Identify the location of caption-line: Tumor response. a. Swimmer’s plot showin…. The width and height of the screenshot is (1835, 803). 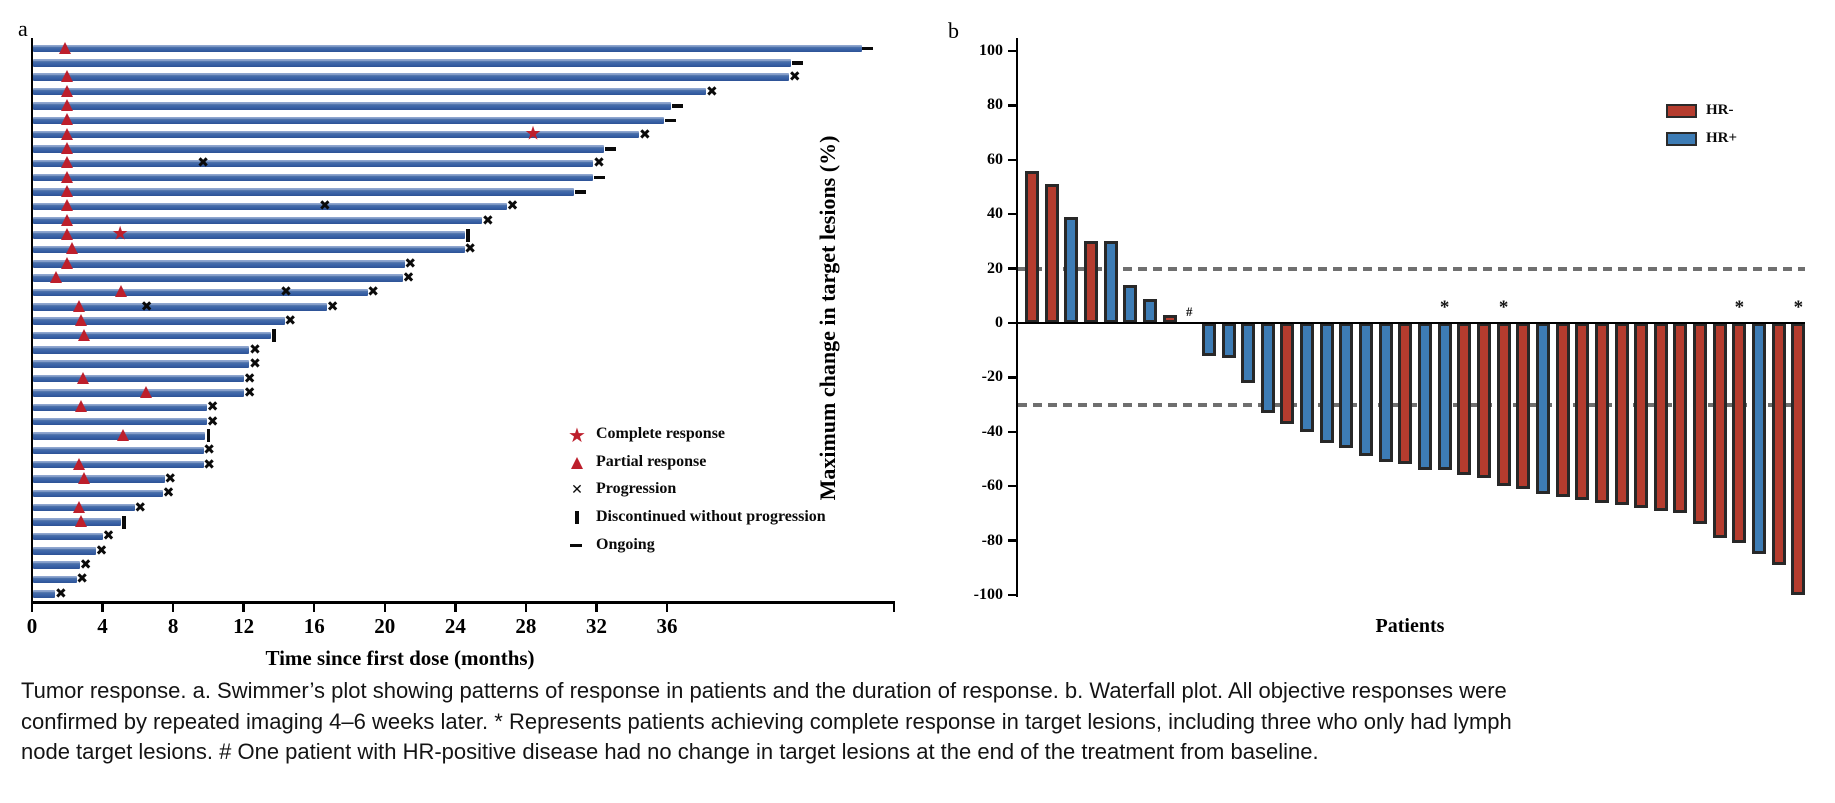
(764, 690).